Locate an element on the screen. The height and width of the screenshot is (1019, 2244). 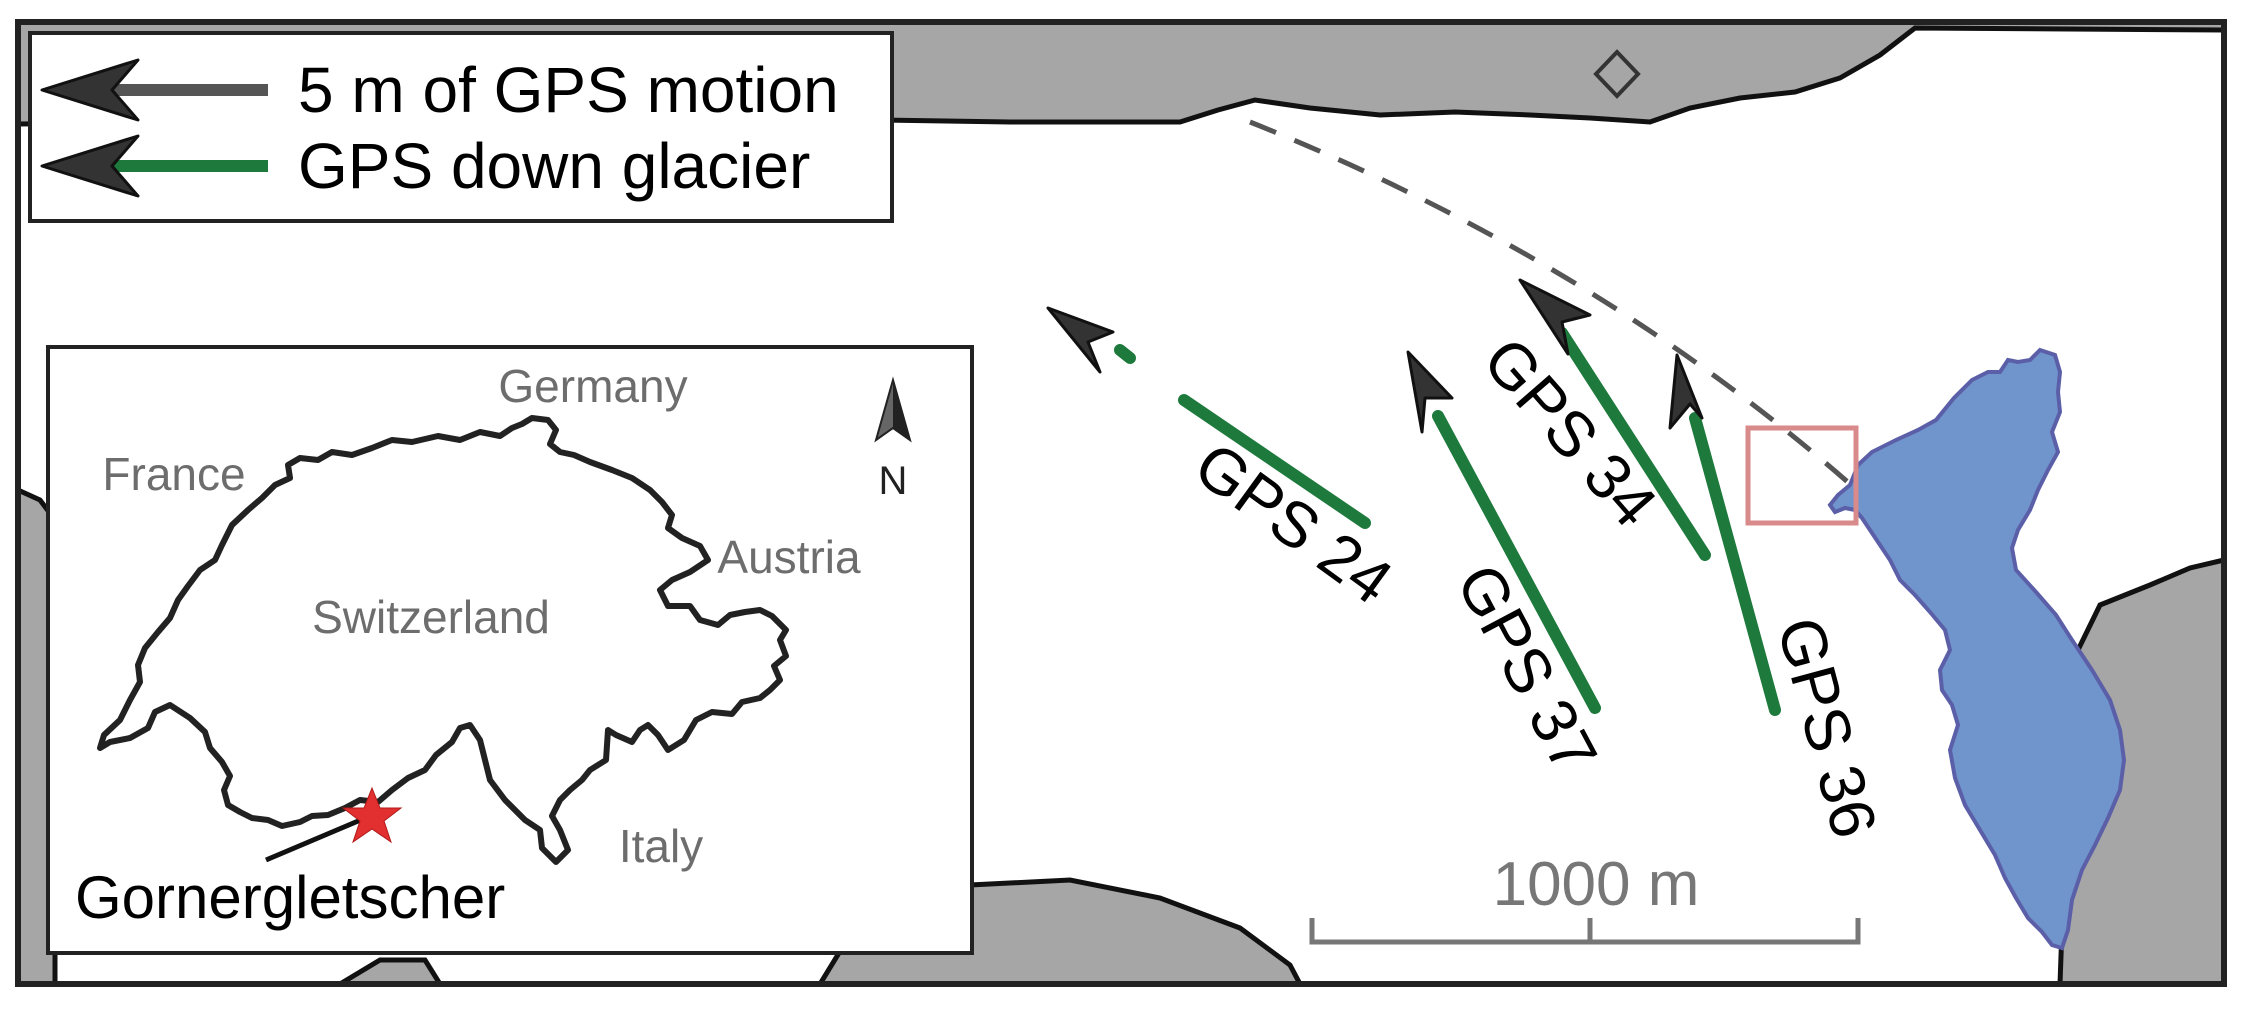
gps-34-arrowhead is located at coordinates (1555, 317).